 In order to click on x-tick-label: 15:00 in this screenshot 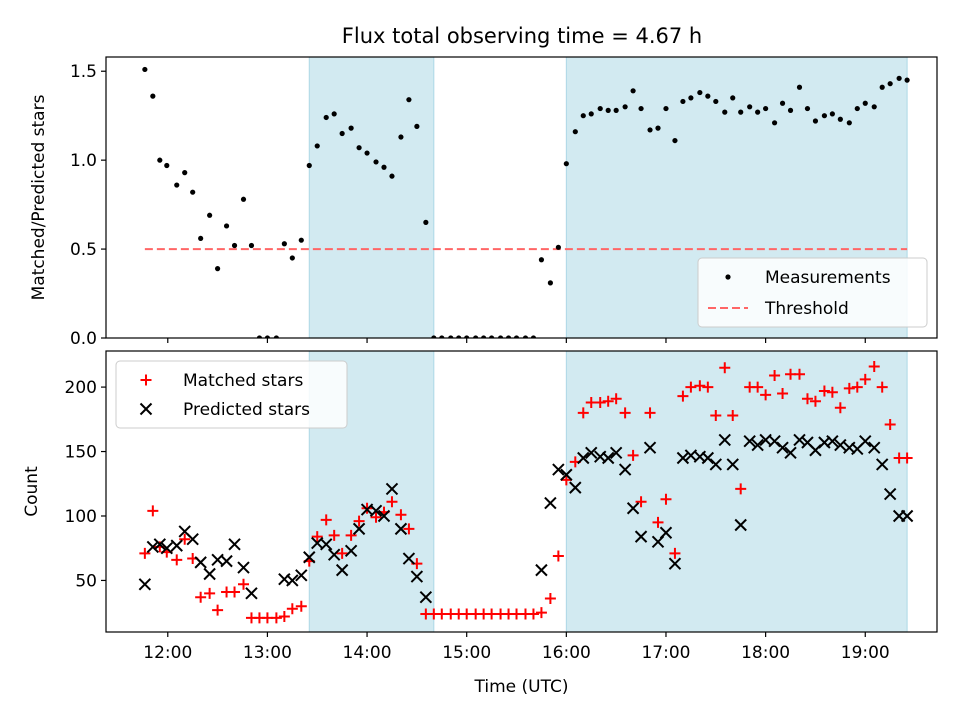, I will do `click(466, 653)`.